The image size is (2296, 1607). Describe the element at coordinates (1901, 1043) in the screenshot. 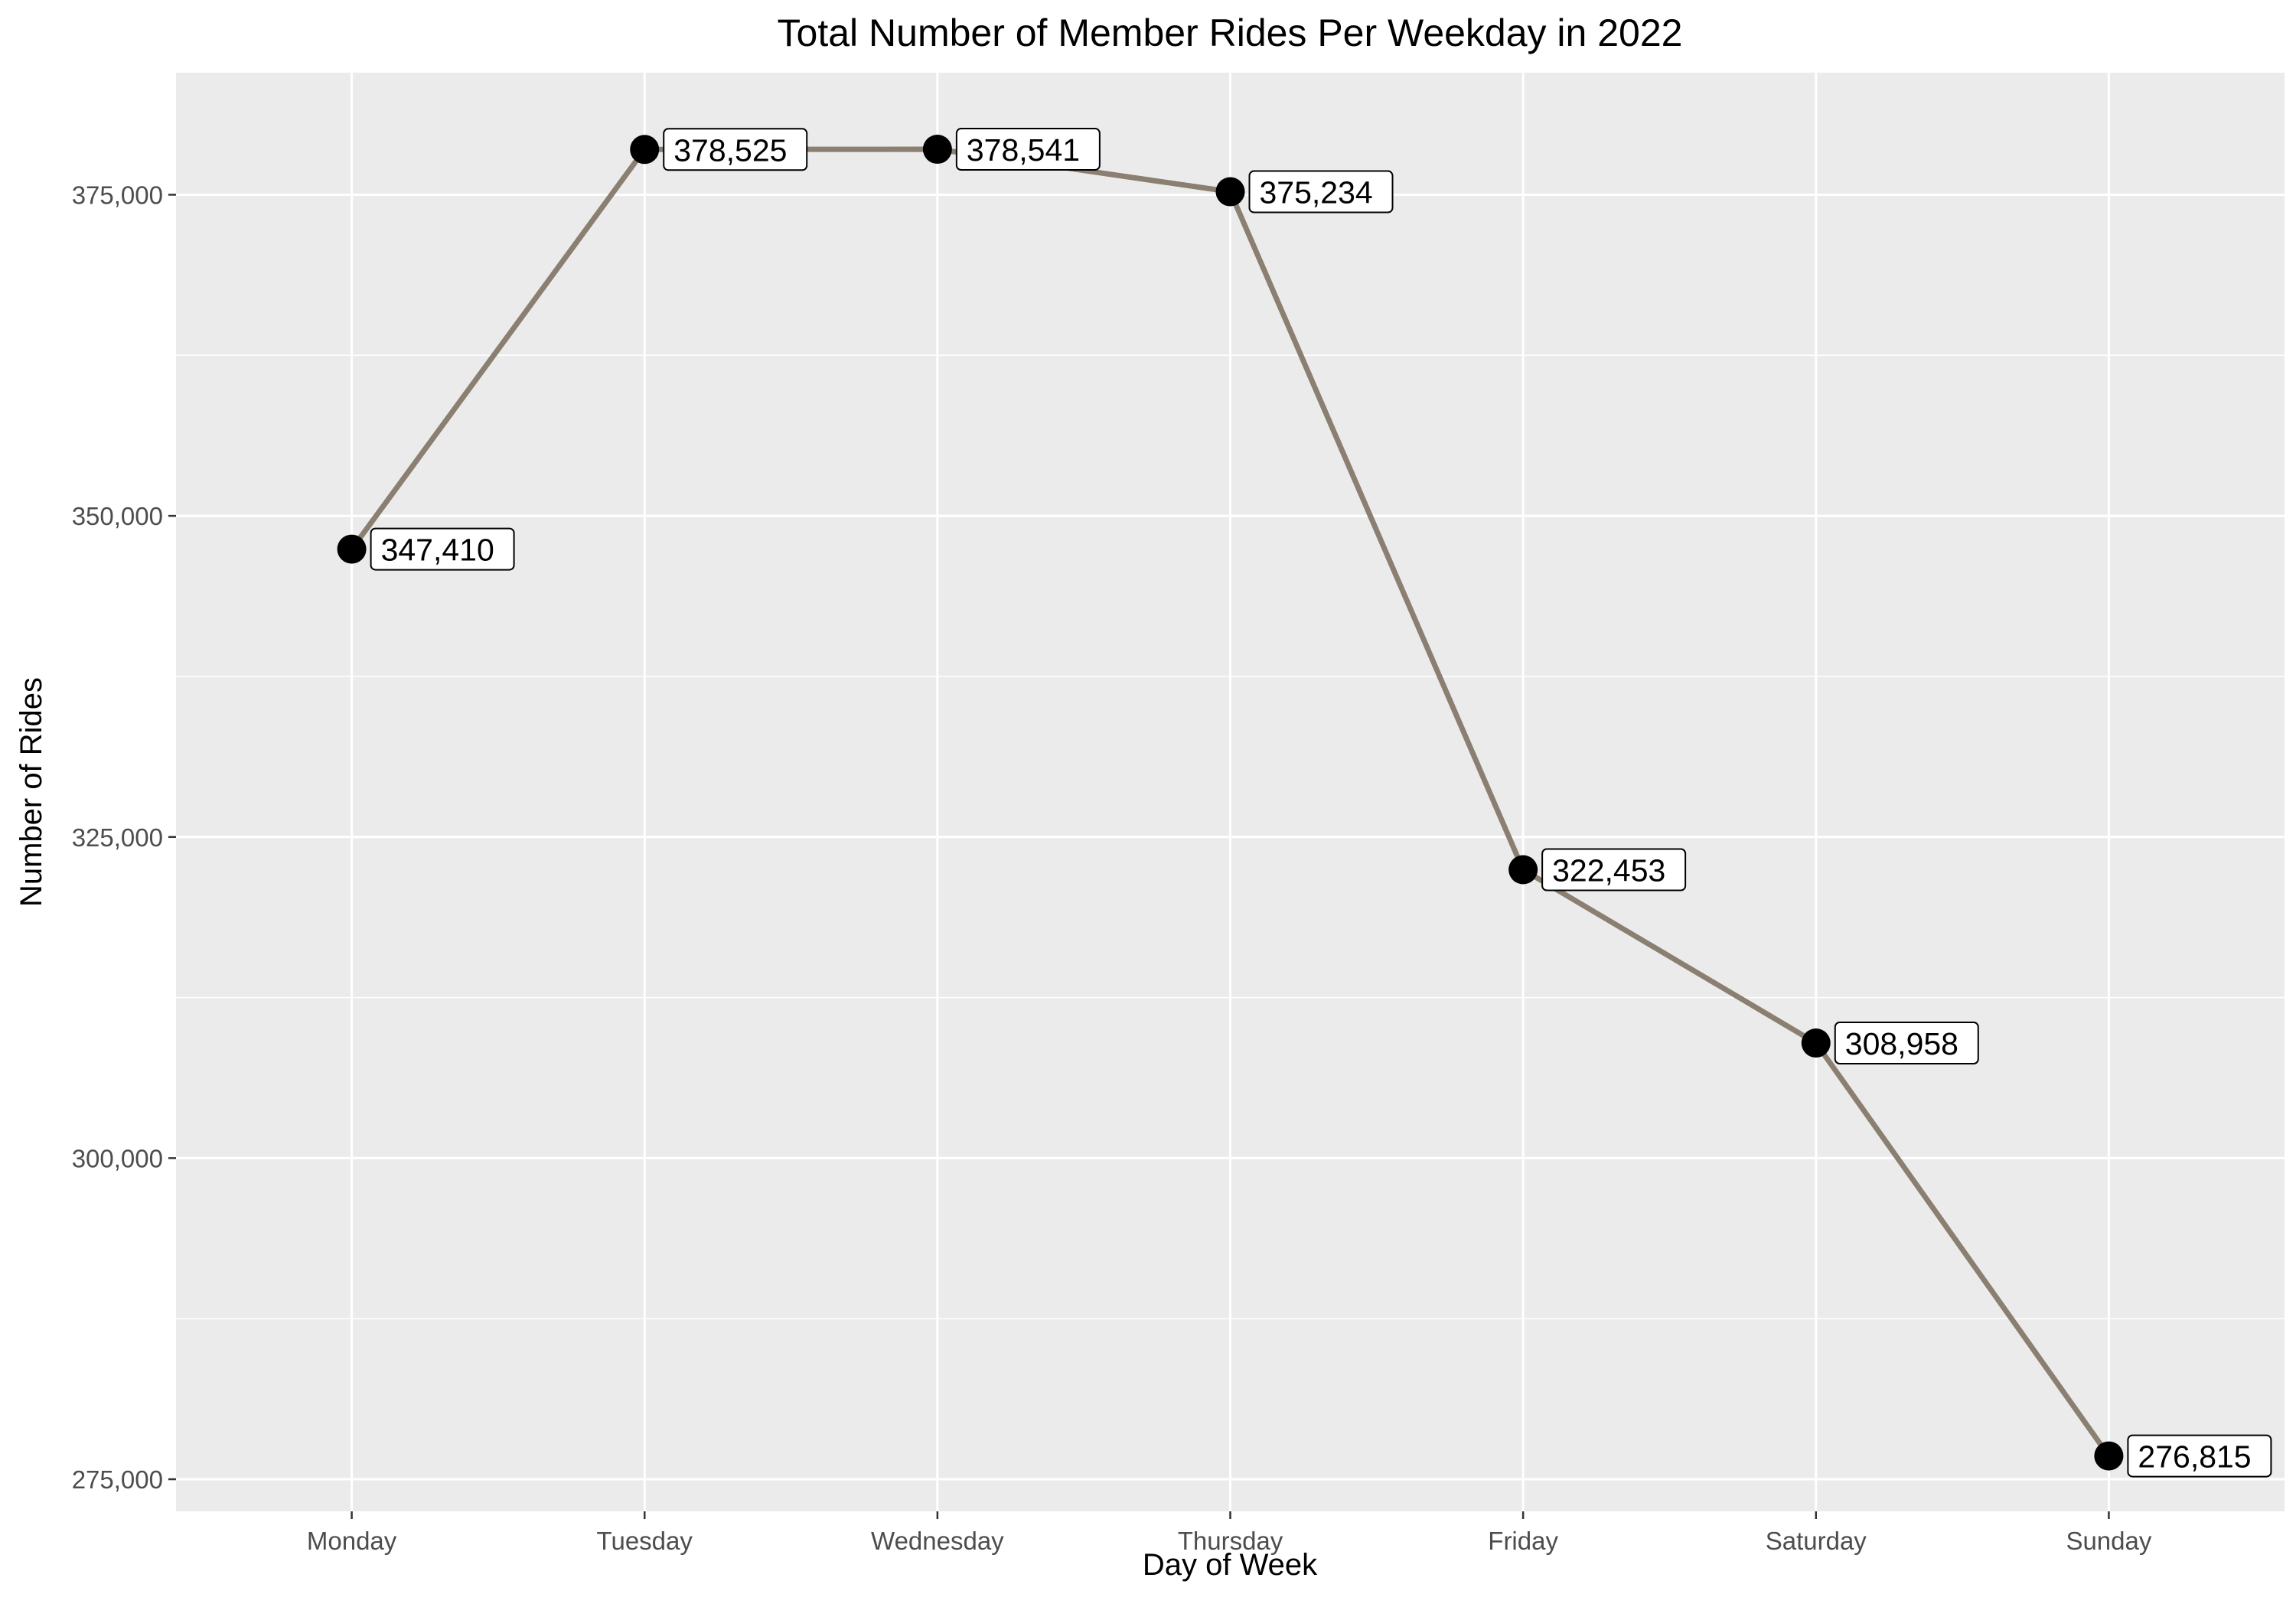

I see `data-label: 308,958` at that location.